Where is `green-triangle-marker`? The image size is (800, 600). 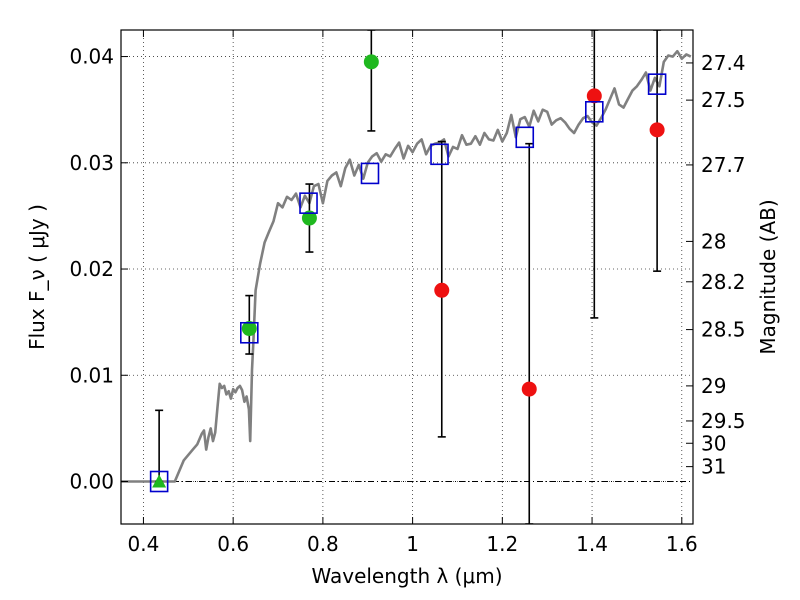 green-triangle-marker is located at coordinates (159, 481).